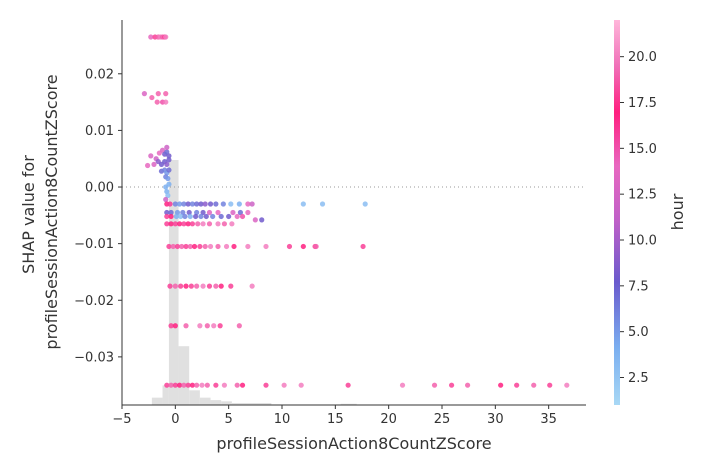 The width and height of the screenshot is (706, 473). What do you see at coordinates (98, 216) in the screenshot?
I see `y-axis-ticks: 0.02 0.01 0.00 −0.01 −0.02 −0.03` at bounding box center [98, 216].